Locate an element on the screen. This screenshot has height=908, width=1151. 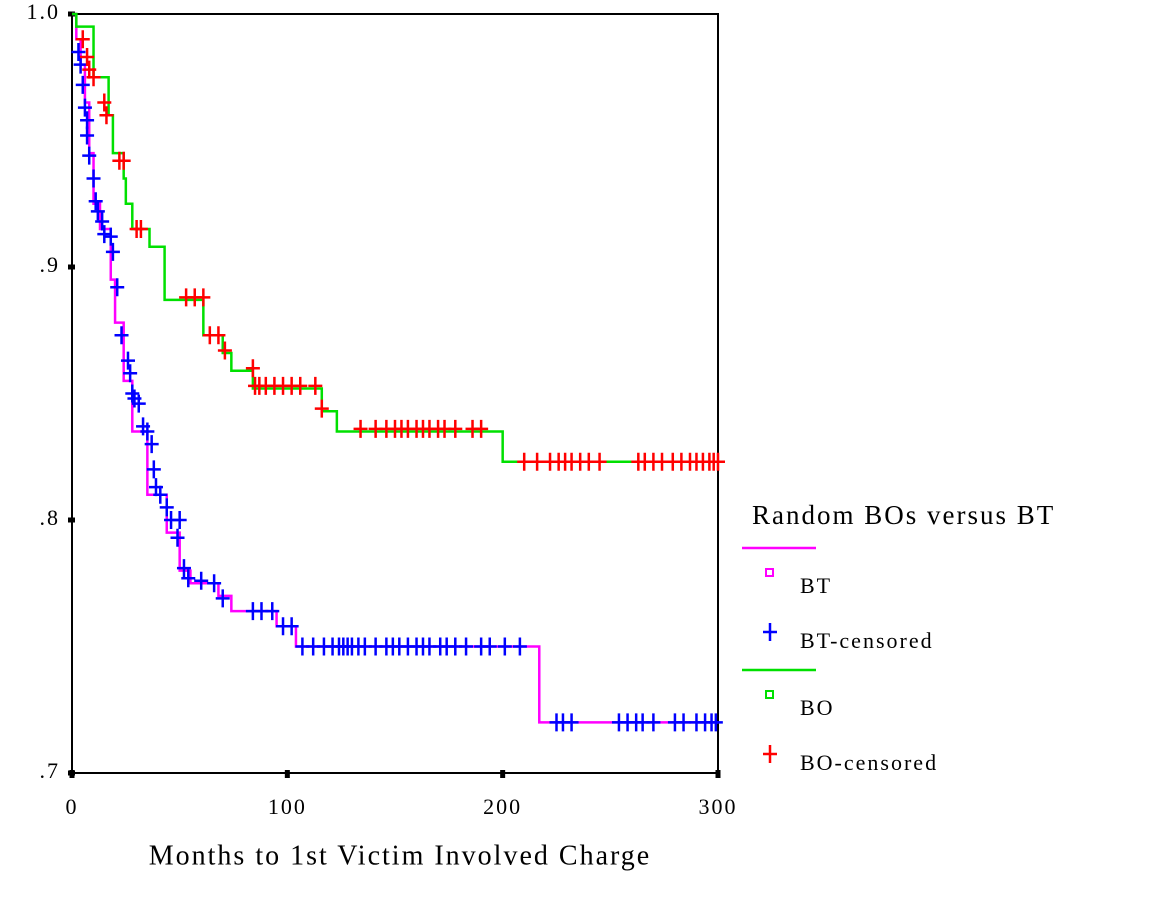
x-tick-label: 200 is located at coordinates (502, 806).